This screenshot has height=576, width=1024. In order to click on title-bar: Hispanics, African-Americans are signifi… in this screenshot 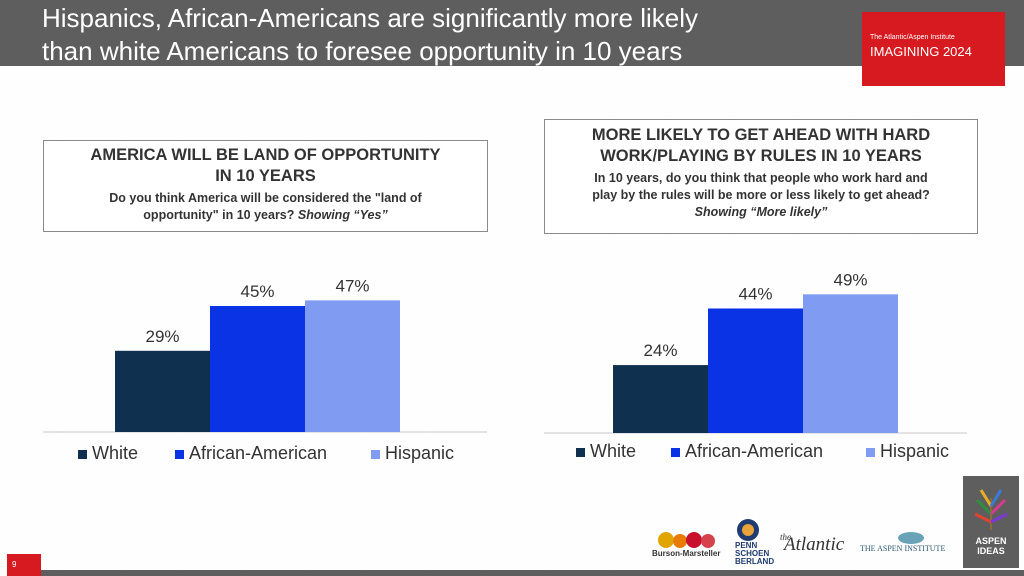, I will do `click(512, 33)`.